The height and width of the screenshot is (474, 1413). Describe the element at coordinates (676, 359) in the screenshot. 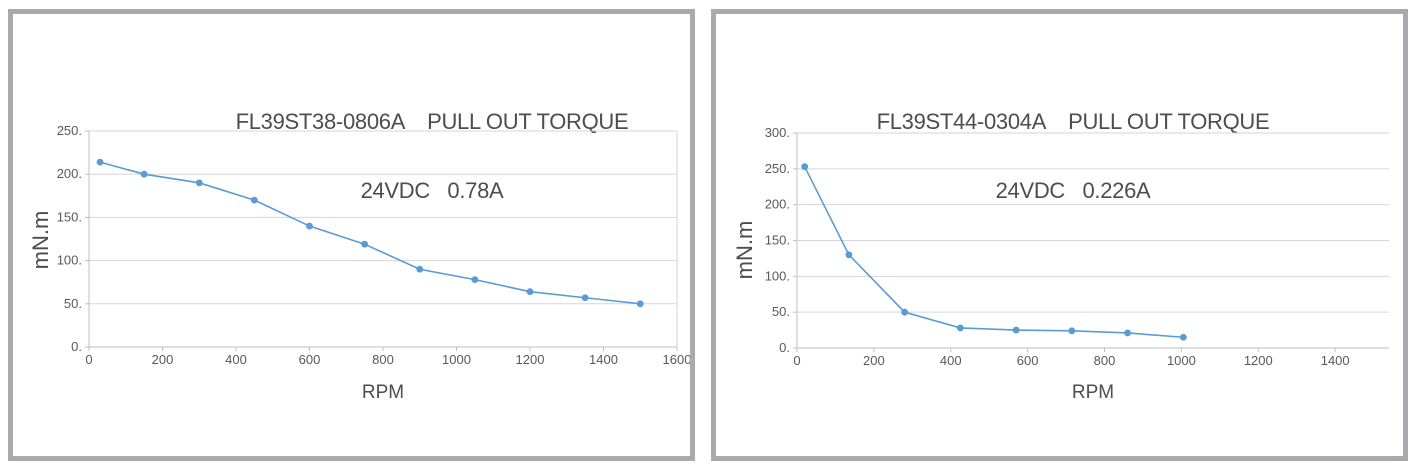

I see `x-tick-label: 1600` at that location.